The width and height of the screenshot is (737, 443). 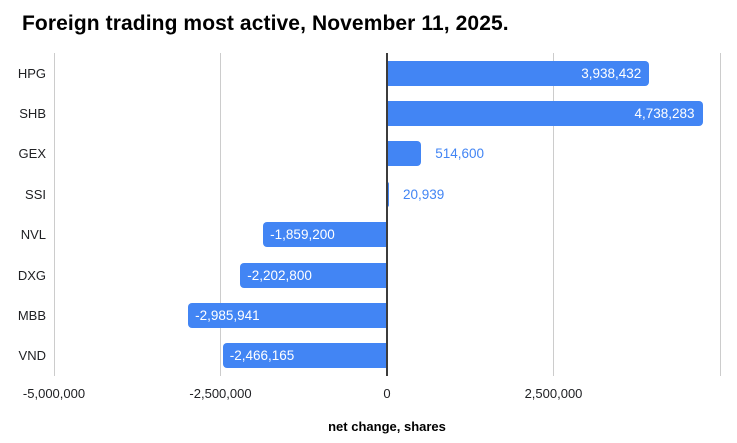 I want to click on bar-nvl: -1,859,200, so click(x=325, y=235).